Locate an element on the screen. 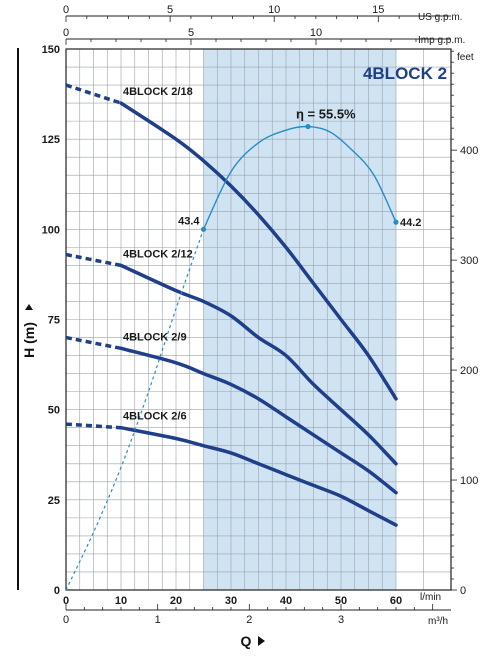 This screenshot has width=488, height=668. series-label: 4BLOCK 2/6 is located at coordinates (155, 417).